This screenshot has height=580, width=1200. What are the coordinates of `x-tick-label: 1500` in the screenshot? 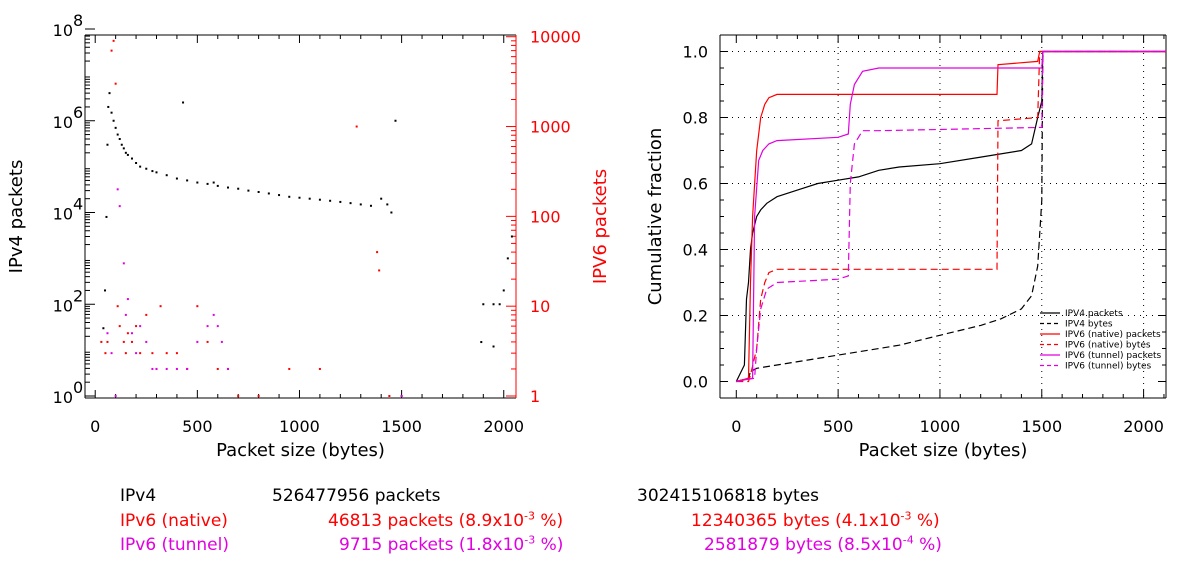 It's located at (401, 426).